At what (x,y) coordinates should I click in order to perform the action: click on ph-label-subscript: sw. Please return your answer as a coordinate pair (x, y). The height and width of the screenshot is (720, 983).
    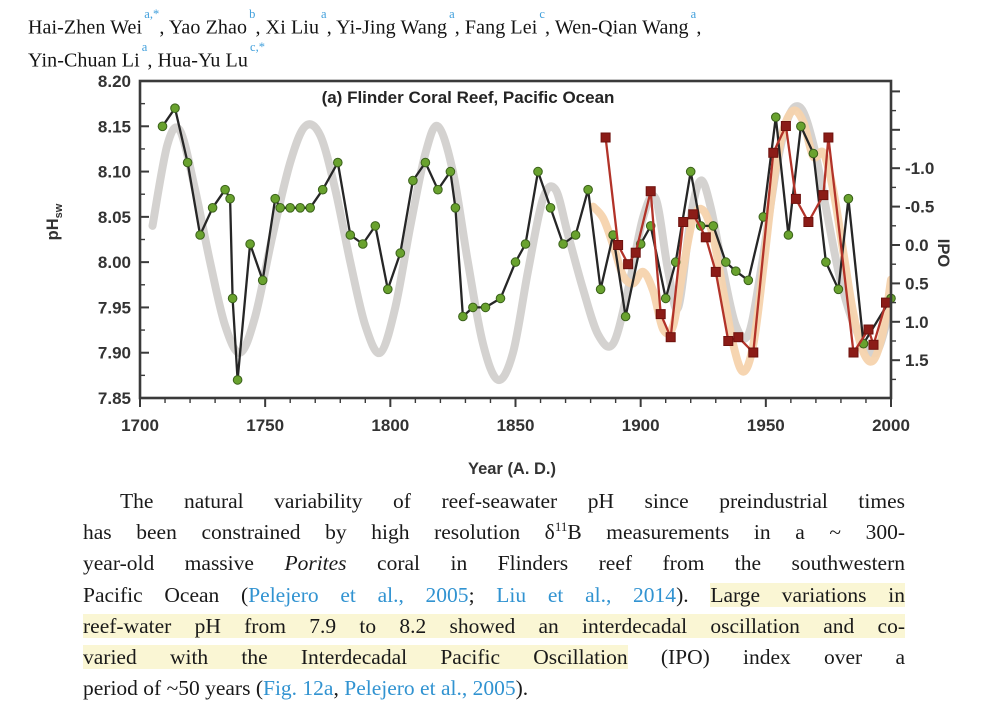
    Looking at the image, I should click on (59, 210).